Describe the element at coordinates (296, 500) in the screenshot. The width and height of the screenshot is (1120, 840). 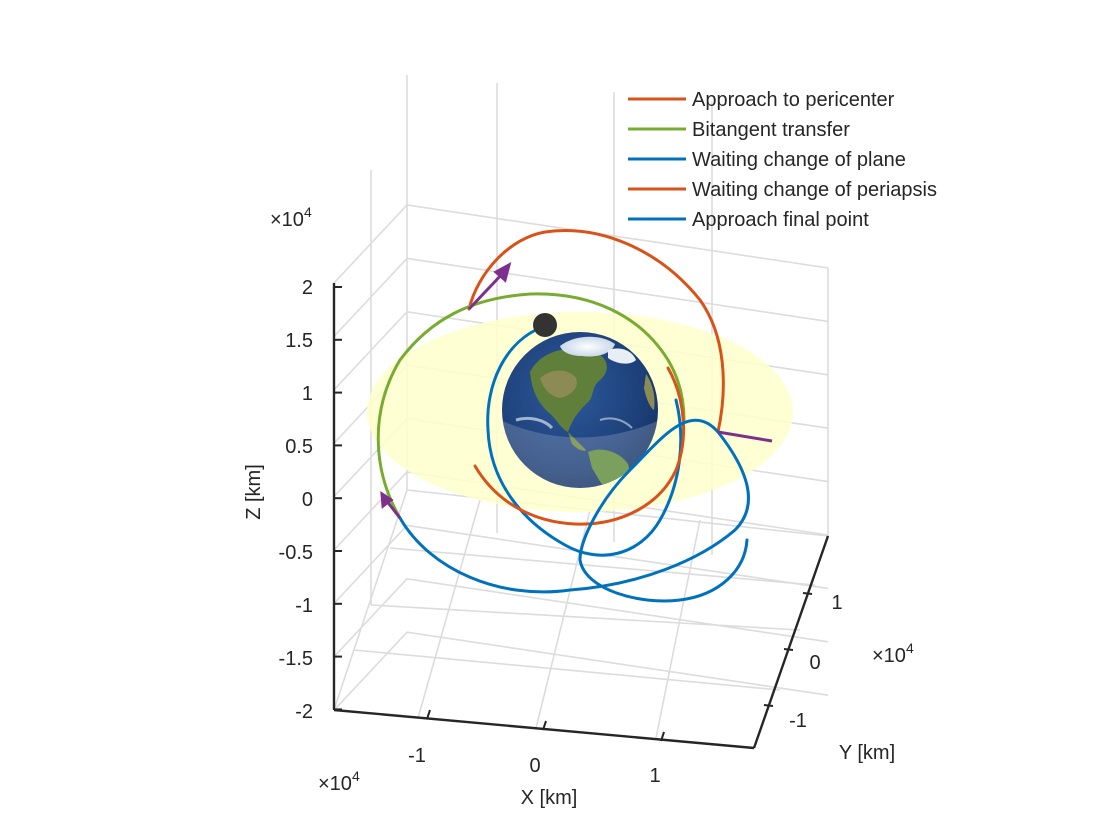
I see `z-tick-labels: 2 1.5 1 0.5 0 -0.5 -1 -1.5 -2` at that location.